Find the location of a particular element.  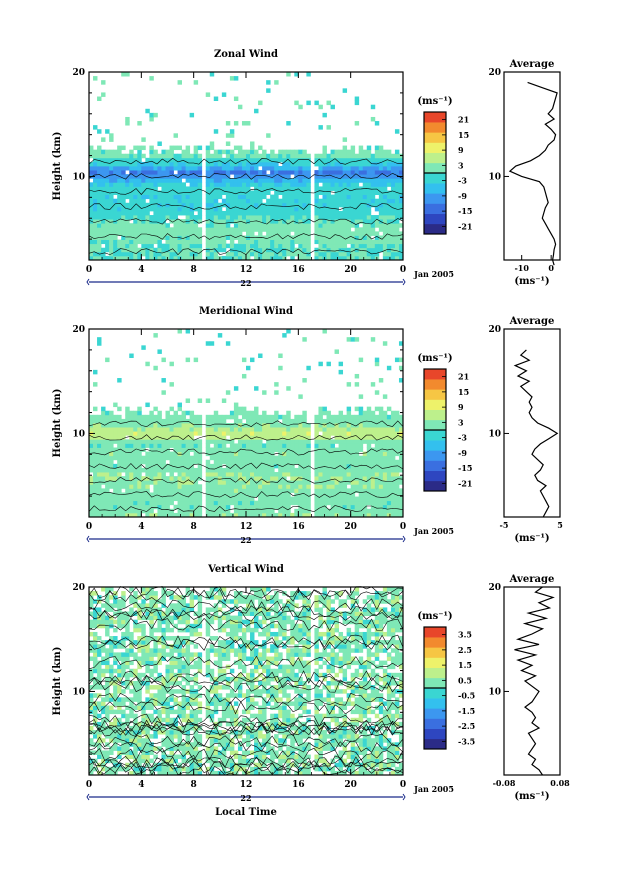

x-tick-label: 0 is located at coordinates (403, 270).